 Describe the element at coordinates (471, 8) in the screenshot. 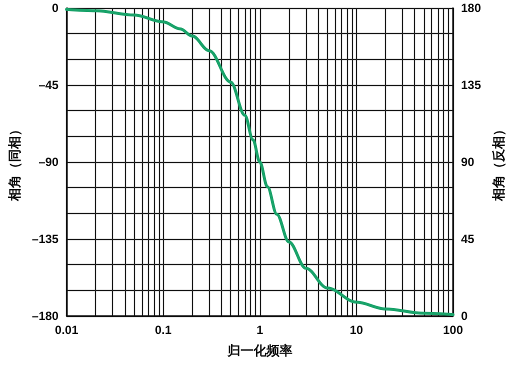

I see `y2-tick-label: 180` at that location.